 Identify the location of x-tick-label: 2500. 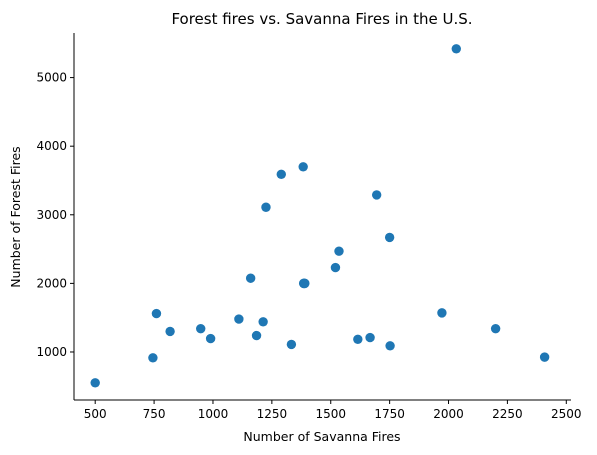
(566, 414).